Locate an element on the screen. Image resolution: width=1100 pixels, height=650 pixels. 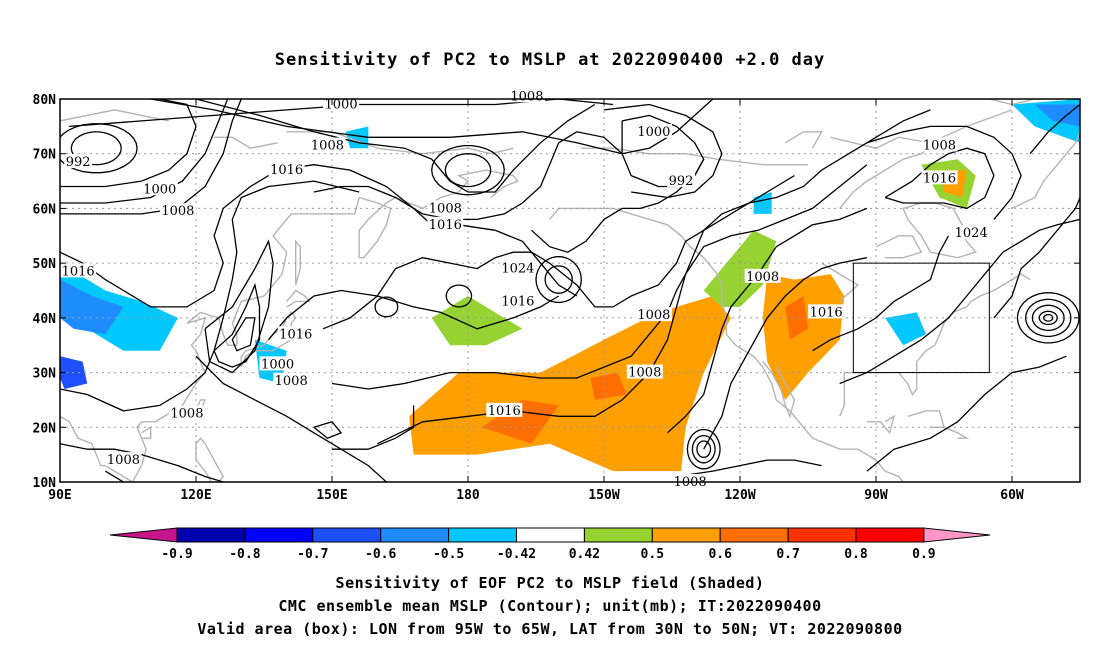
lat-label: 70N is located at coordinates (45, 155).